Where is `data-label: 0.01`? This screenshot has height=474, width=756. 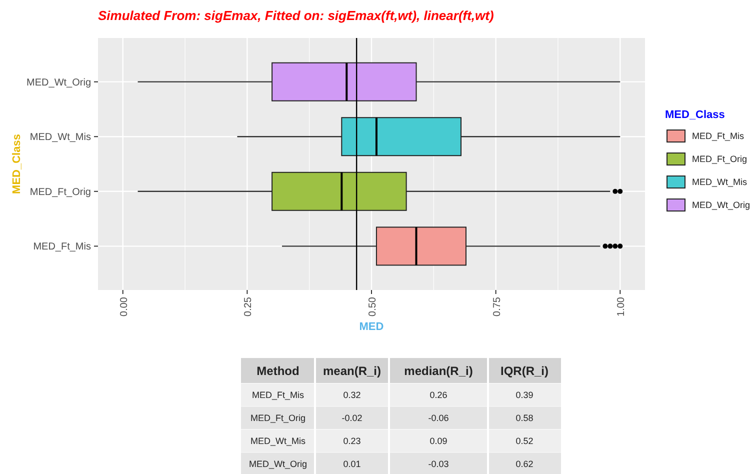
data-label: 0.01 is located at coordinates (352, 464).